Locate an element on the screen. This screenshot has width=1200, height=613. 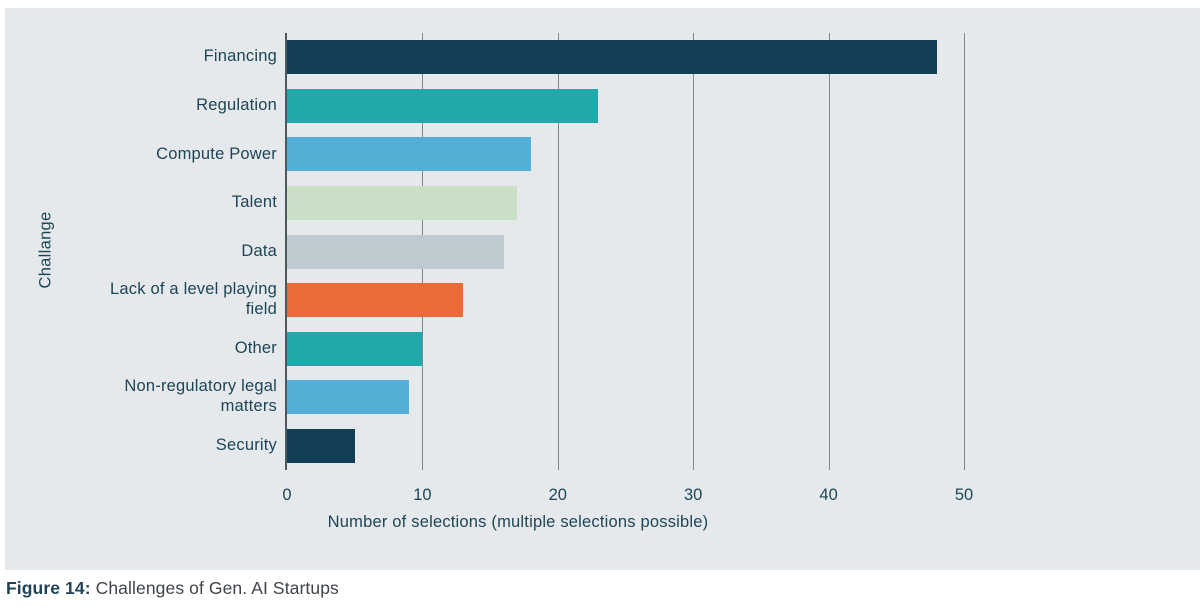
x-tick-label-20: 20 is located at coordinates (557, 495).